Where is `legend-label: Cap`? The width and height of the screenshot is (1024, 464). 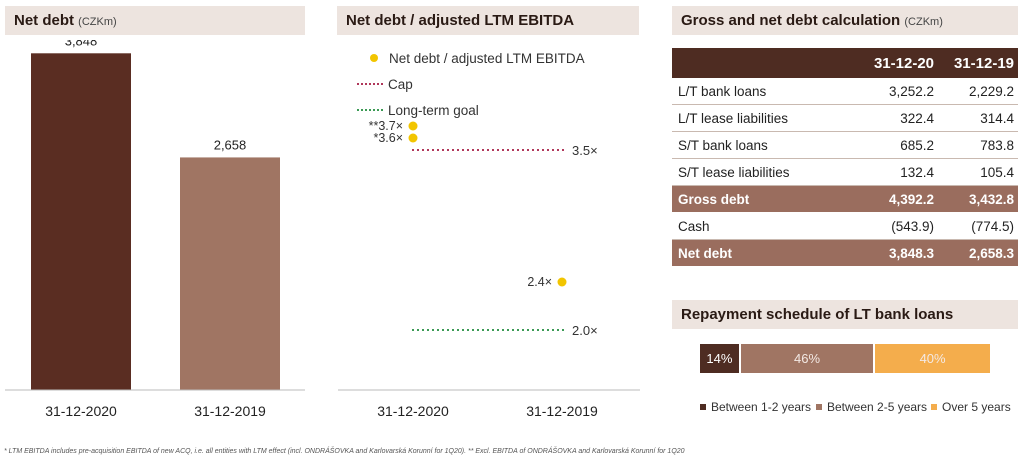
legend-label: Cap is located at coordinates (400, 84).